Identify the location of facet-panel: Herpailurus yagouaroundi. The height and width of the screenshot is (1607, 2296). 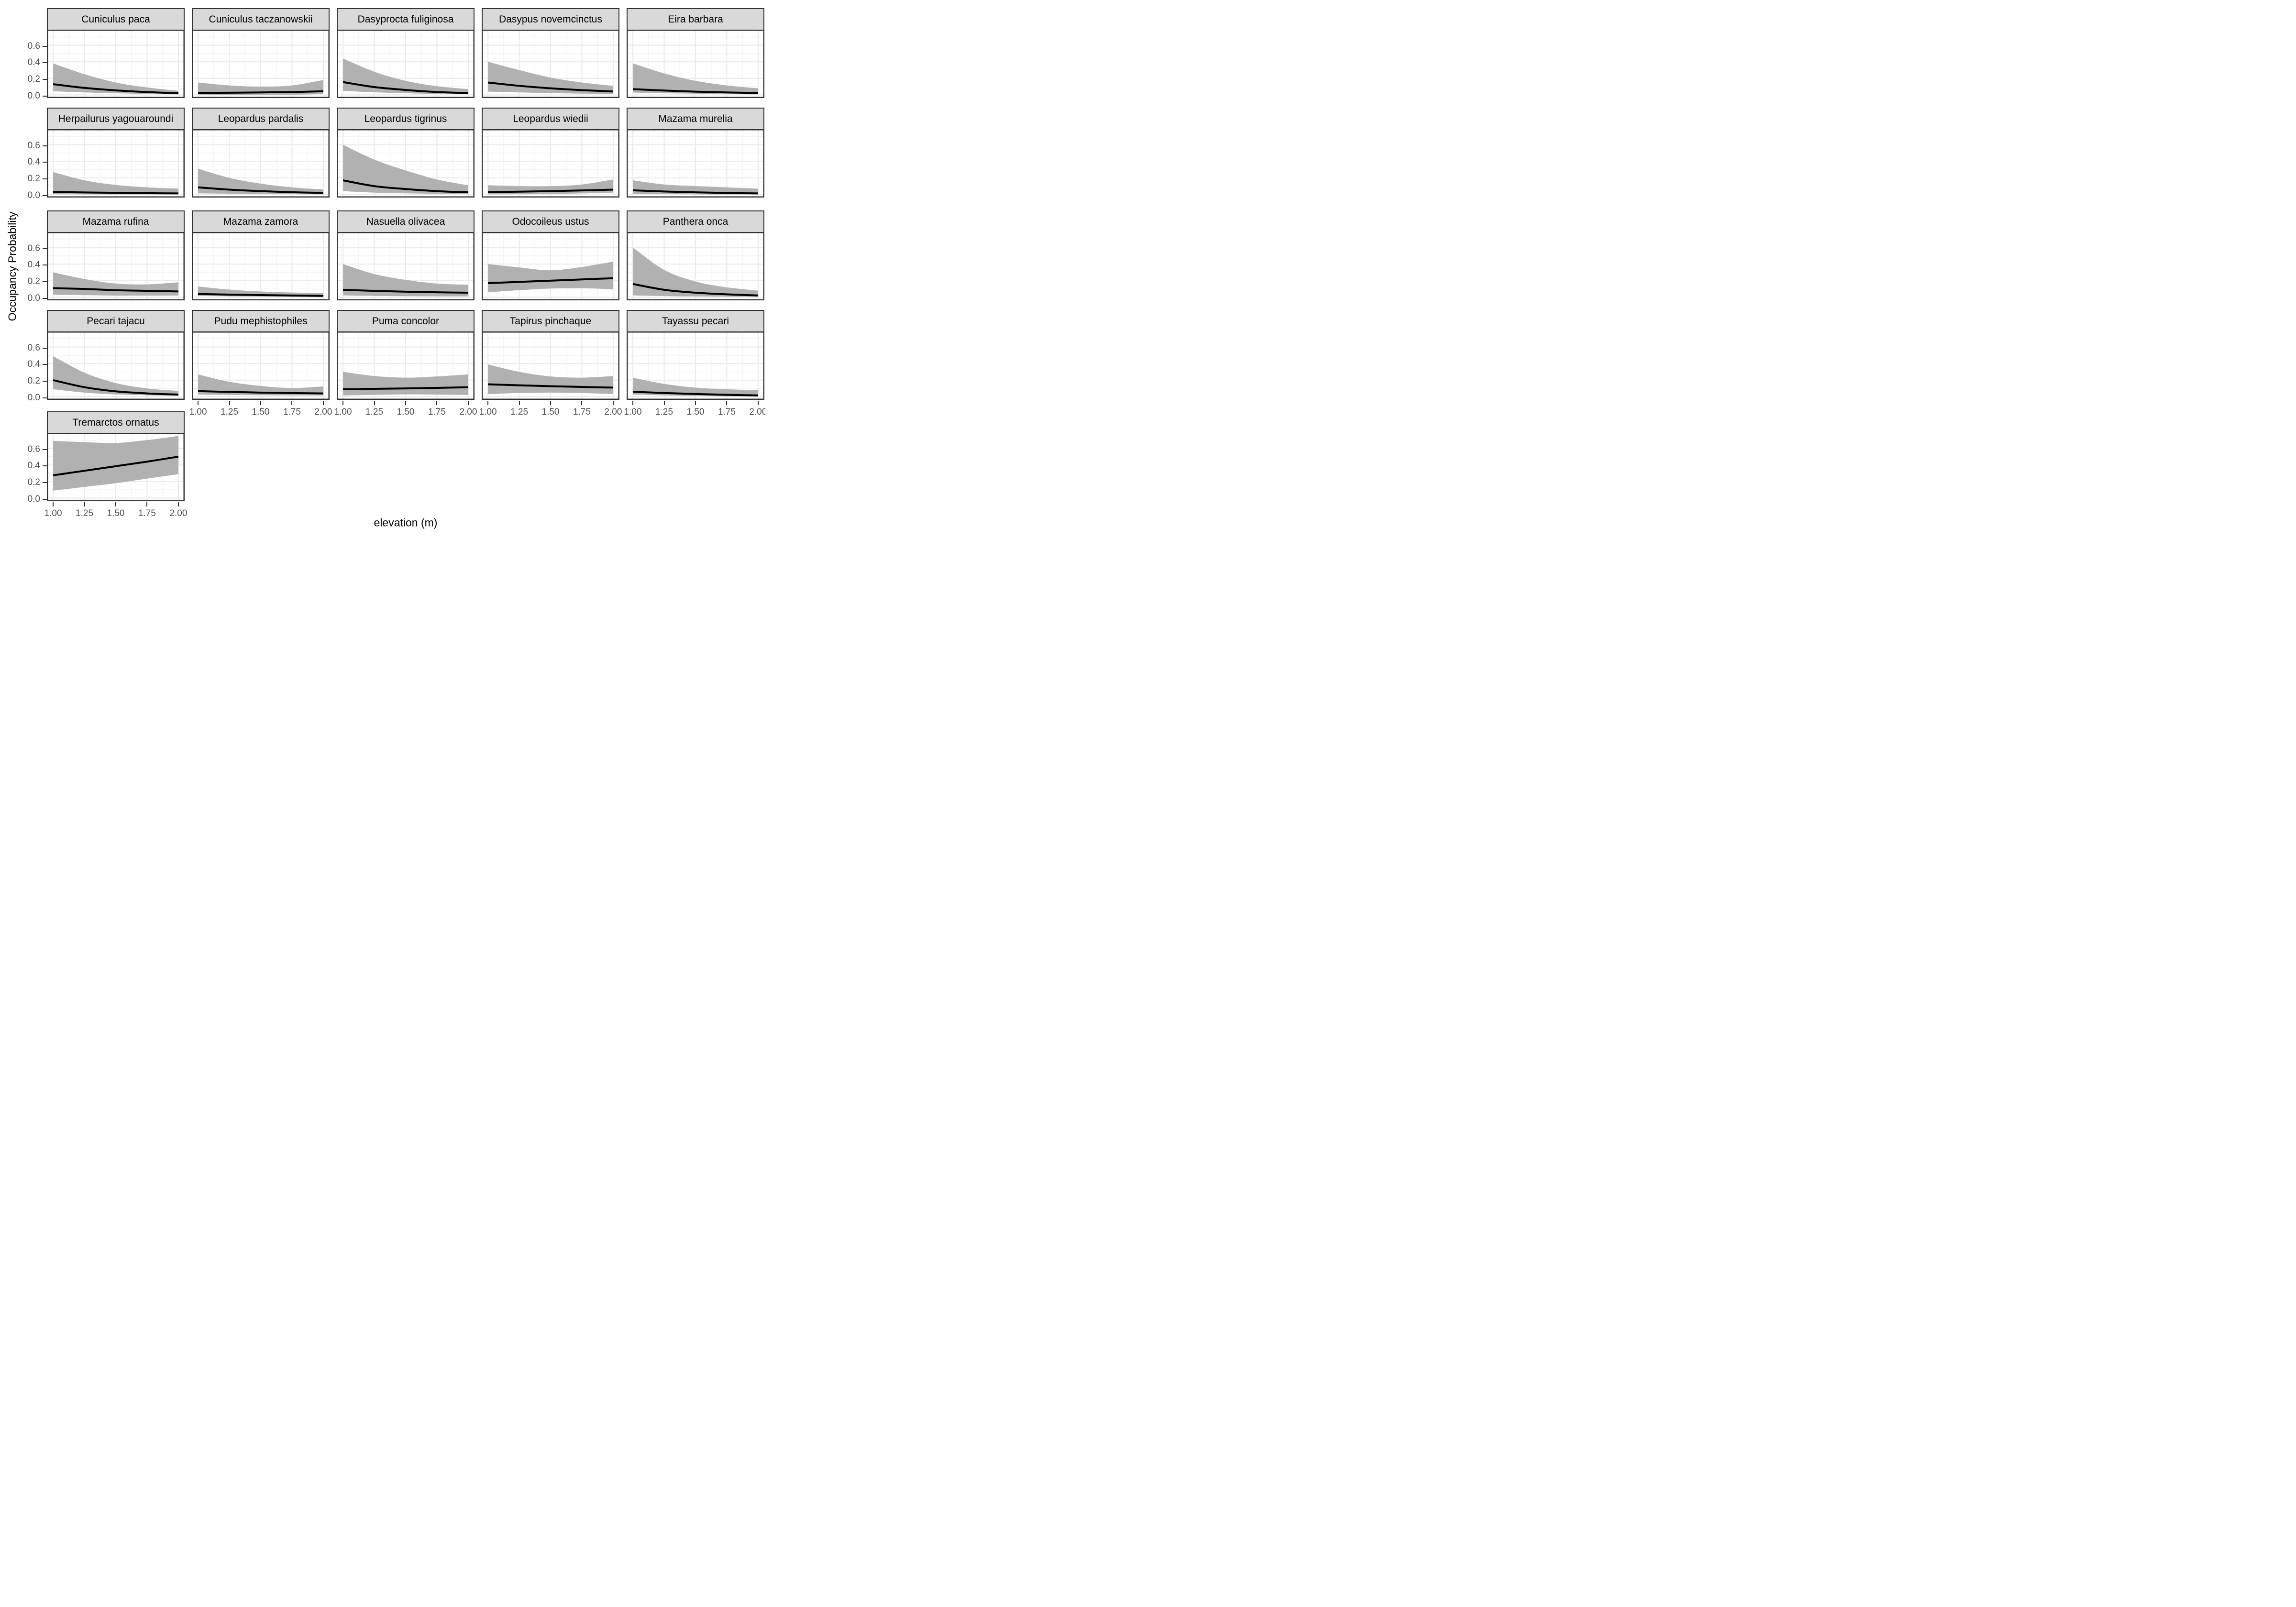
(116, 153).